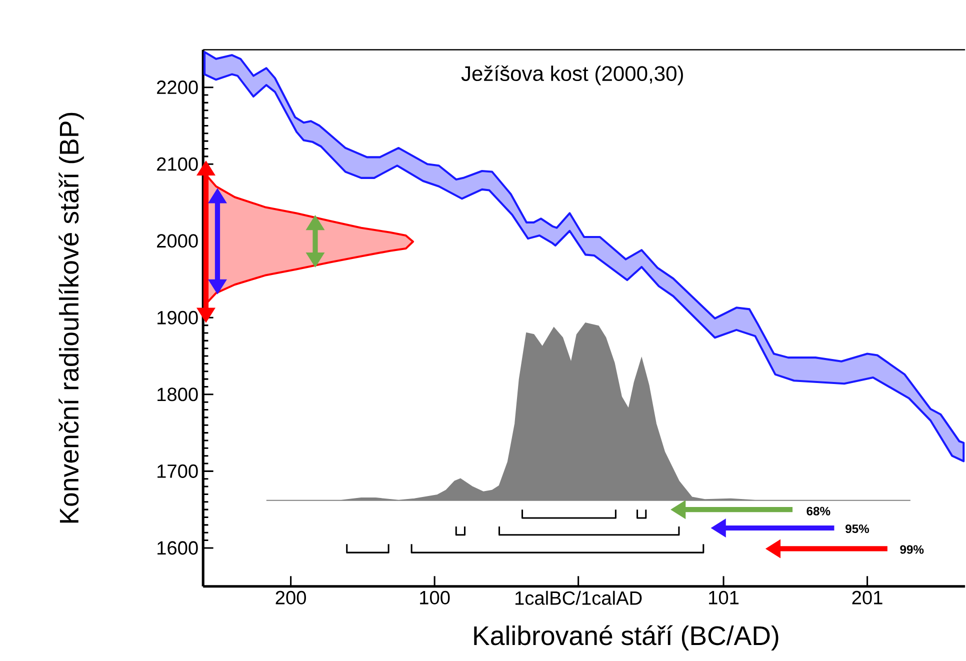  Describe the element at coordinates (178, 395) in the screenshot. I see `y-tick-label: 1800` at that location.